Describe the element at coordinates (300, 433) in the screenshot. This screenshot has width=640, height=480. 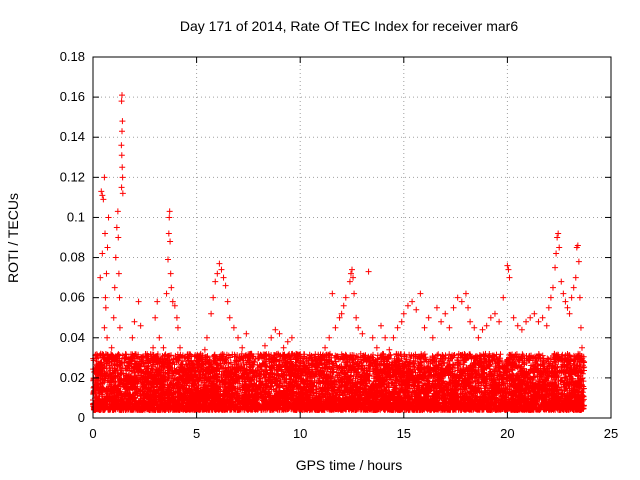
I see `x-tick-label: 10` at that location.